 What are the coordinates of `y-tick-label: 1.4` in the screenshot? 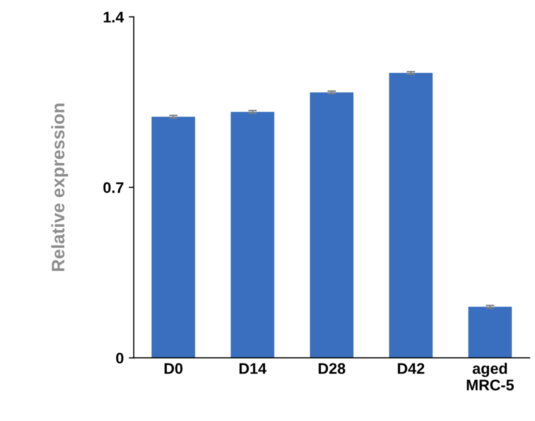 It's located at (114, 17).